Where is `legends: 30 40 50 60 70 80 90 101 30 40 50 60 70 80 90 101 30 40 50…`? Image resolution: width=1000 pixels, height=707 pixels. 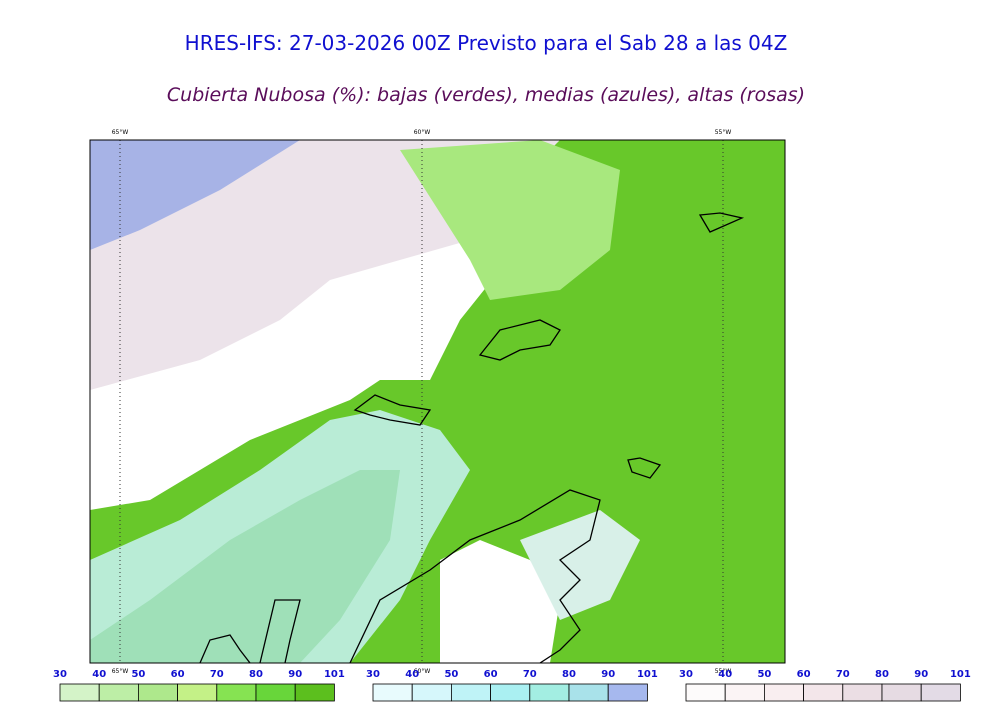 legends: 30 40 50 60 70 80 90 101 30 40 50 60 70 80 90 101 30 40 50… is located at coordinates (512, 685).